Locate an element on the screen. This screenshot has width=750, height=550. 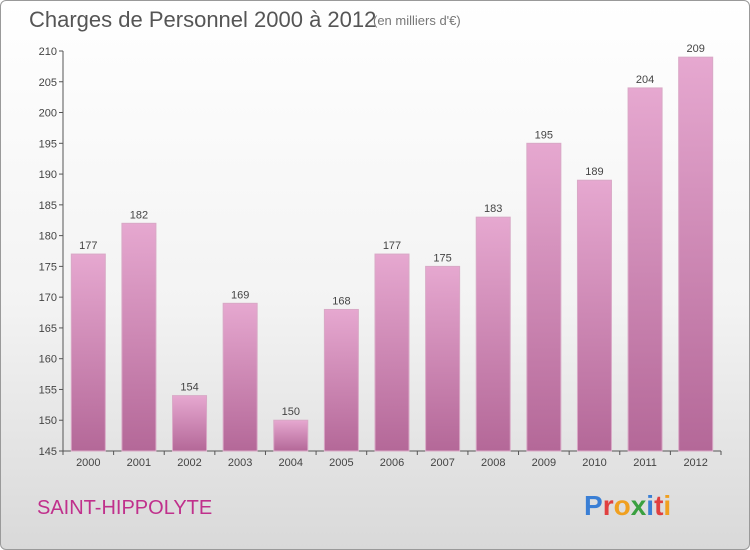
bar-value-label: 209 is located at coordinates (696, 49).